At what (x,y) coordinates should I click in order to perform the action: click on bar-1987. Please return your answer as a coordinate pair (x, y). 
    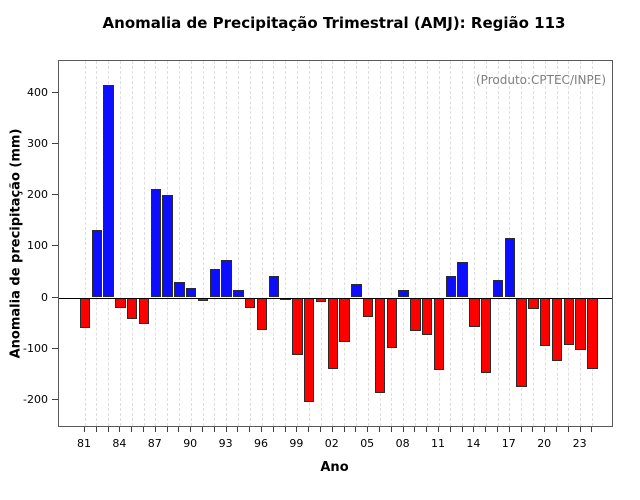
    Looking at the image, I should click on (156, 243).